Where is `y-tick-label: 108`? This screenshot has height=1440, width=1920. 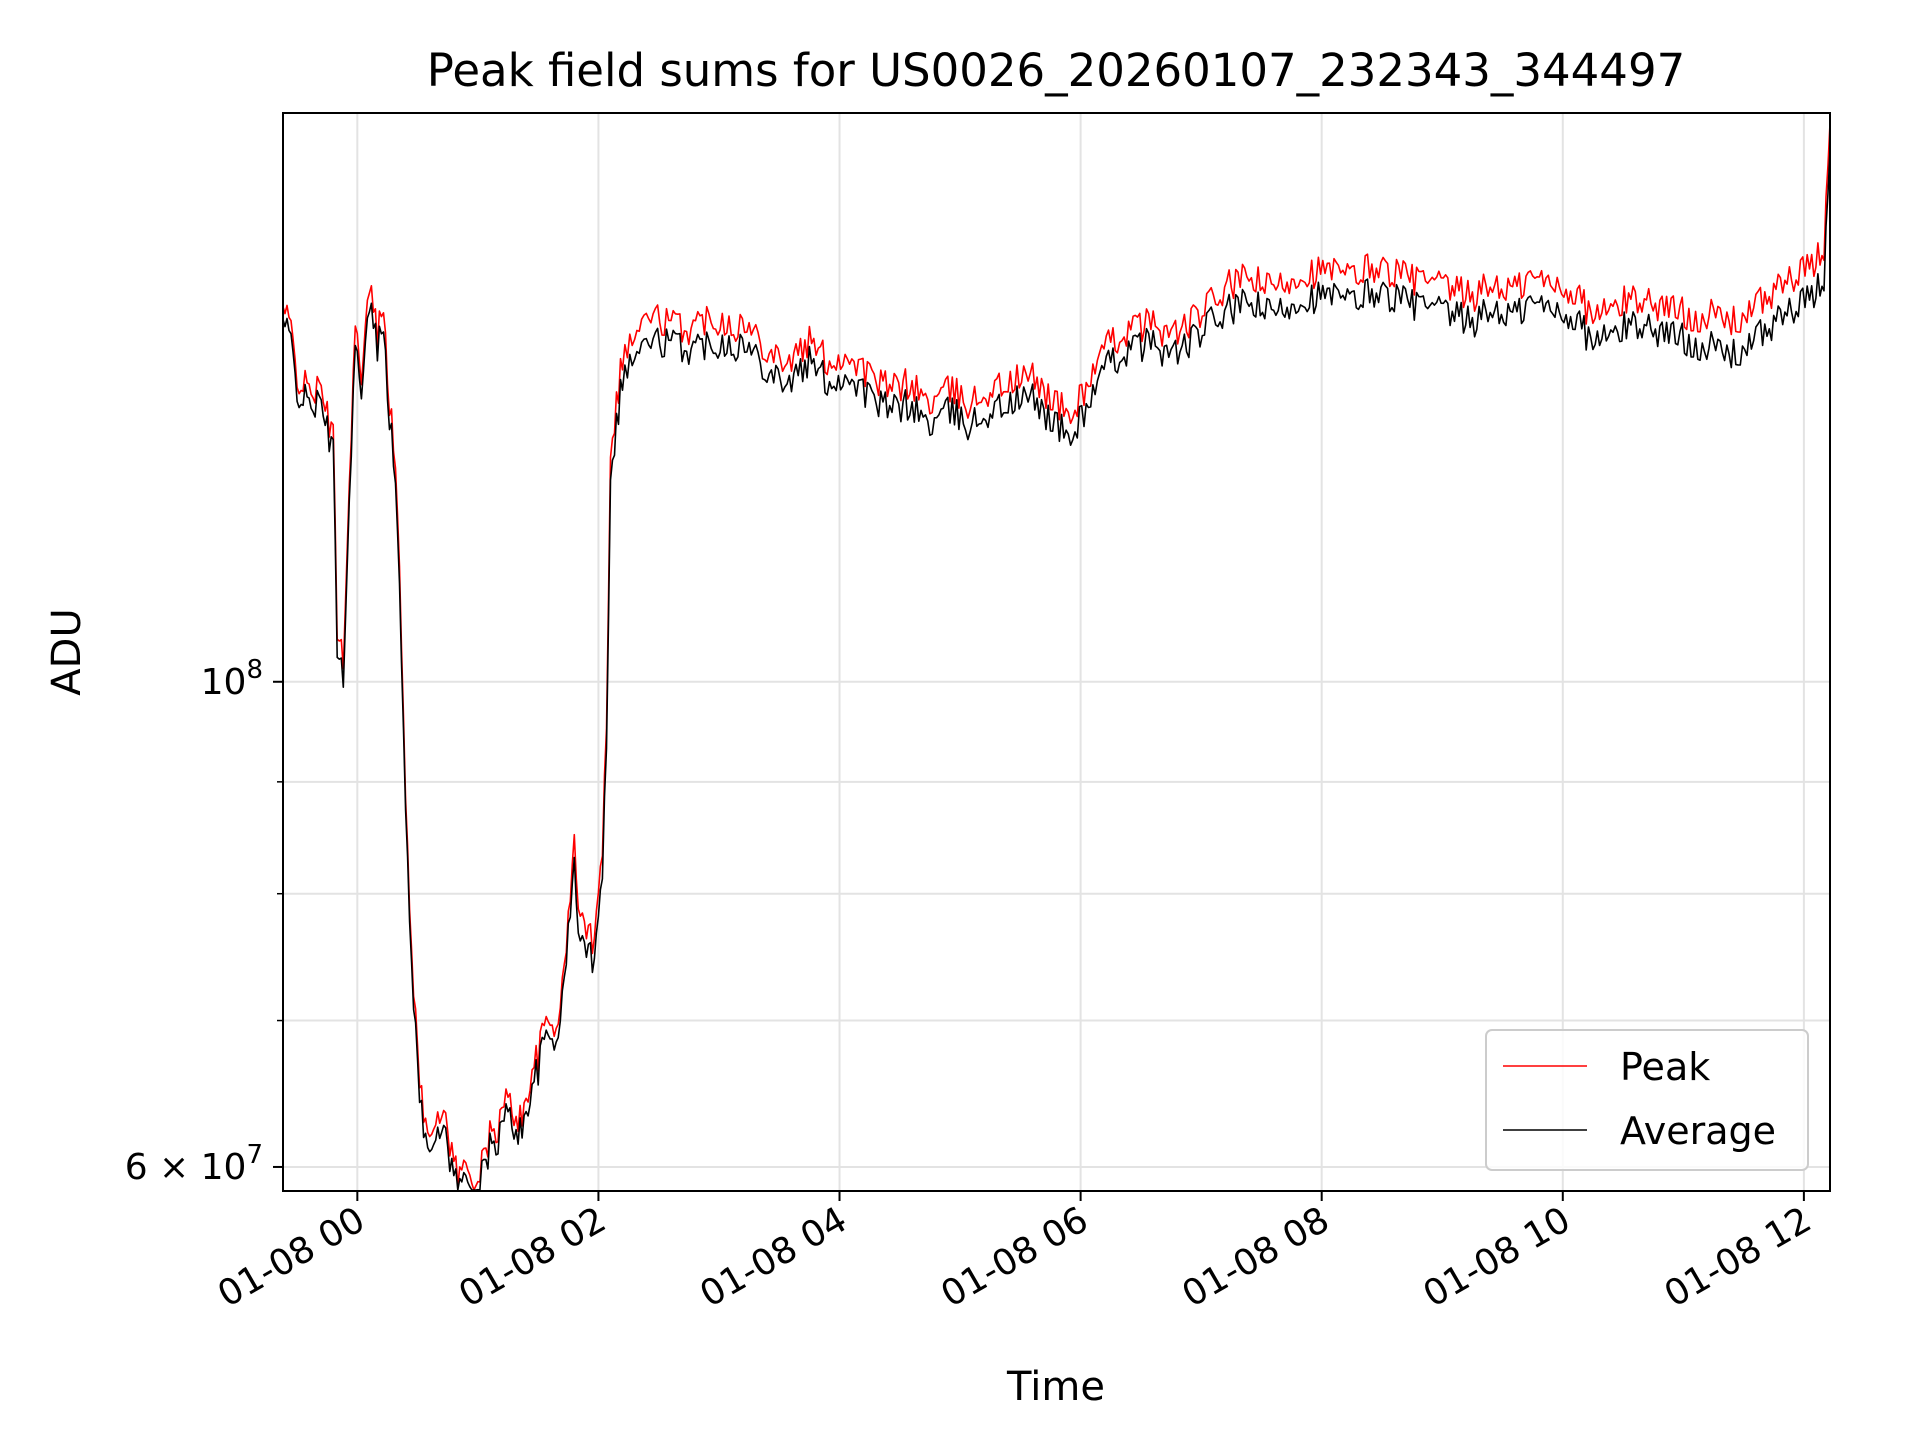 y-tick-label: 108 is located at coordinates (232, 679).